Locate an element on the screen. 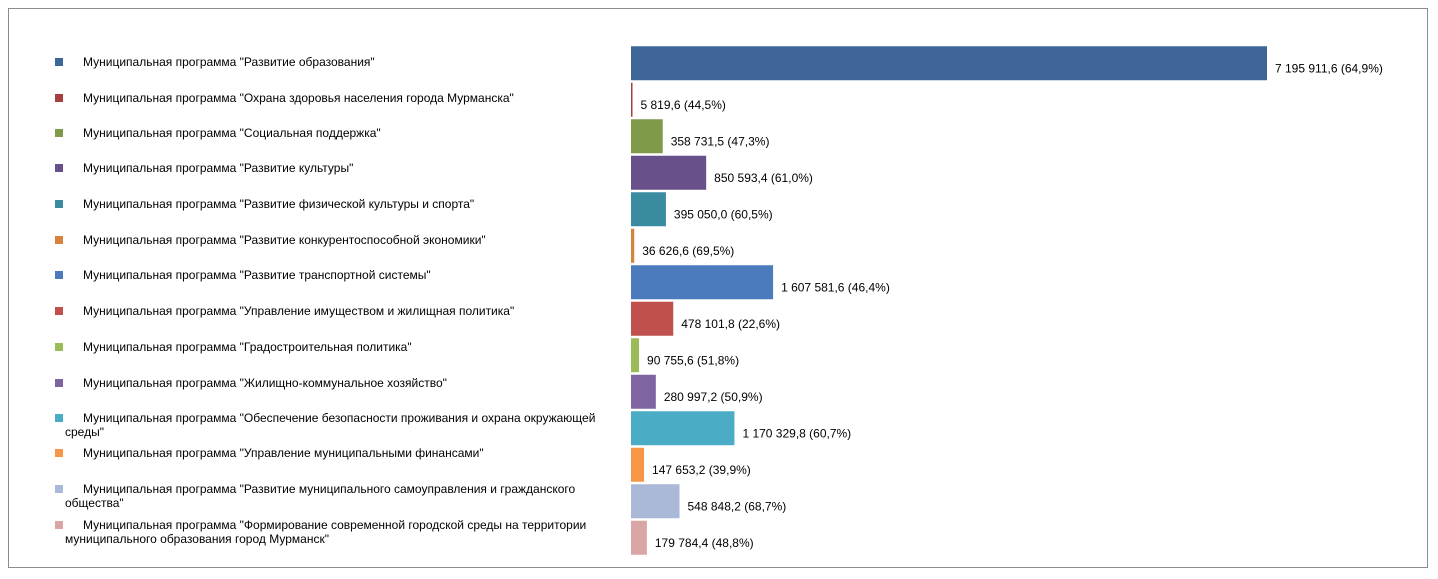 Image resolution: width=1438 pixels, height=579 pixels. data-label: 850 593,4 (61,0%) is located at coordinates (763, 178).